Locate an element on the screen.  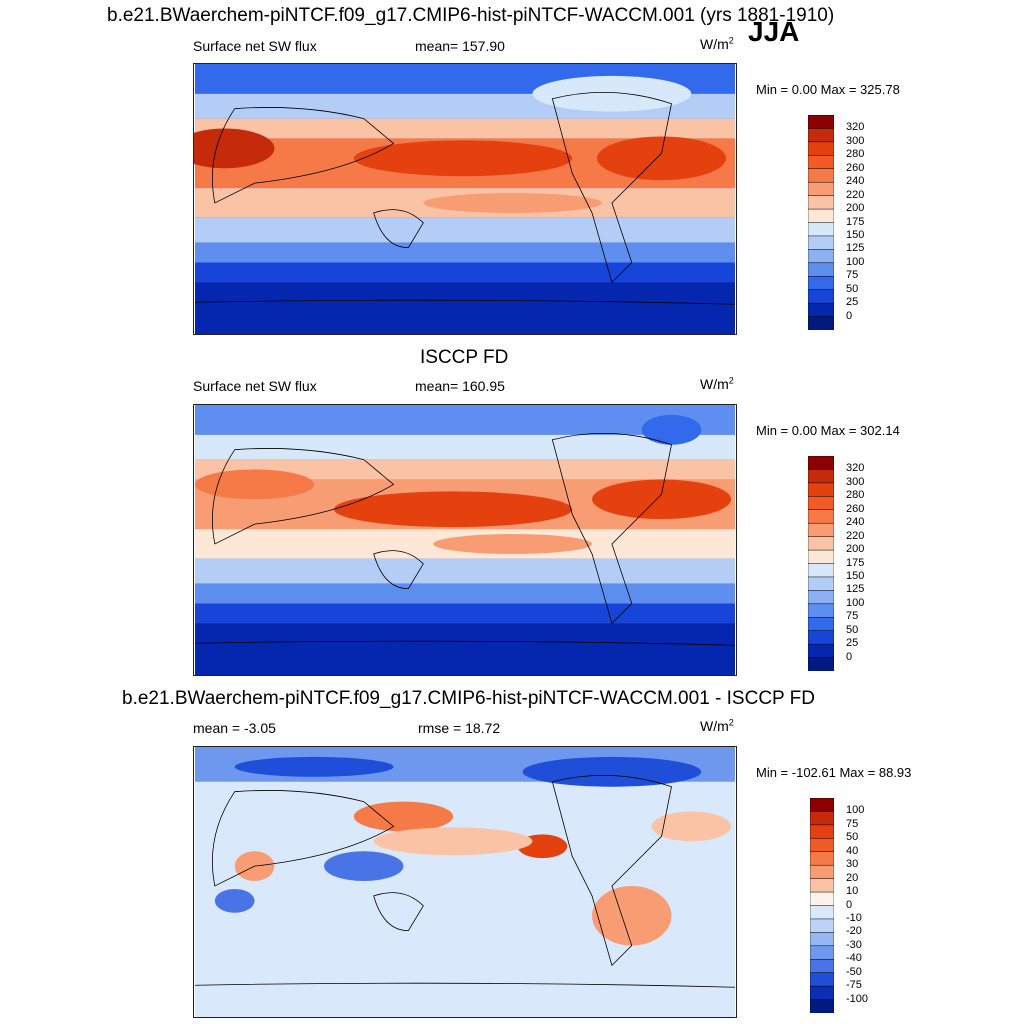
panel3-colorbar is located at coordinates (822, 905).